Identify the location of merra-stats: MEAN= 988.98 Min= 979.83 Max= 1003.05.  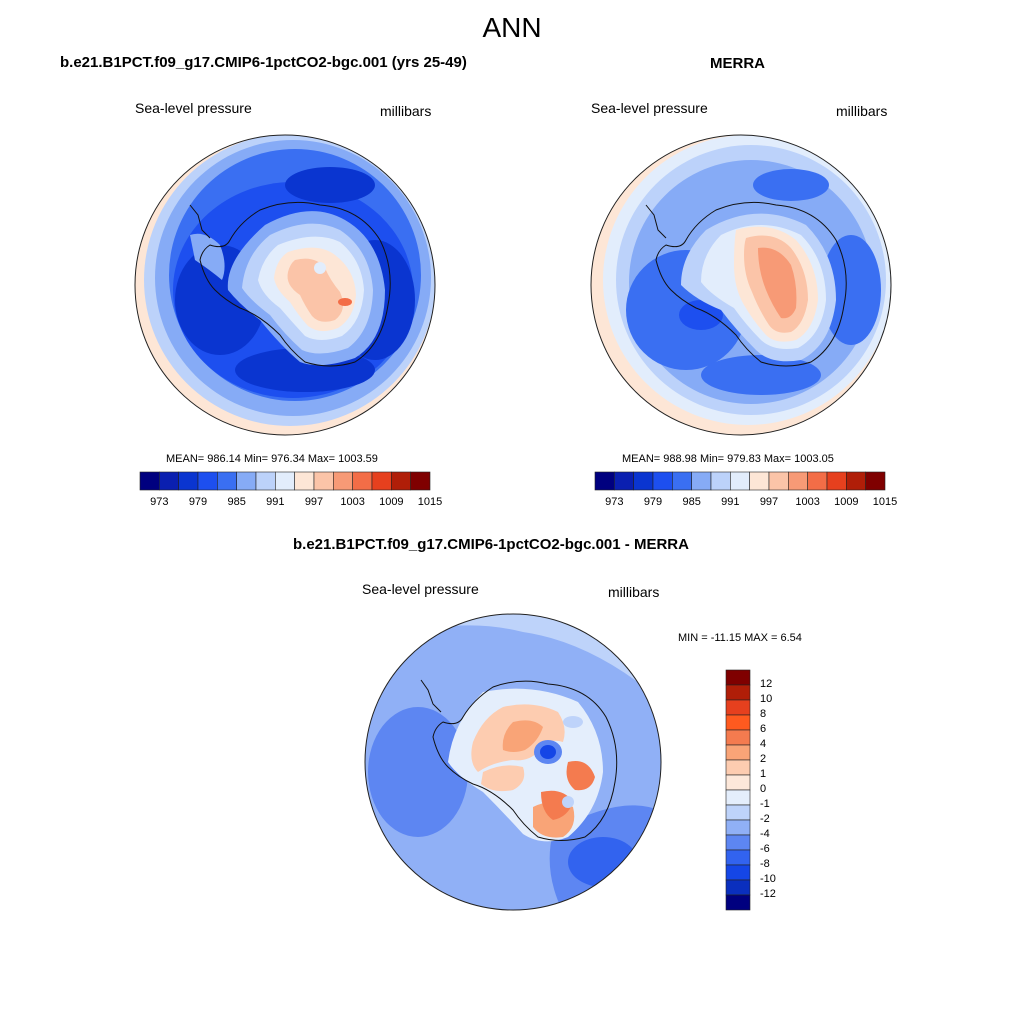
(728, 459).